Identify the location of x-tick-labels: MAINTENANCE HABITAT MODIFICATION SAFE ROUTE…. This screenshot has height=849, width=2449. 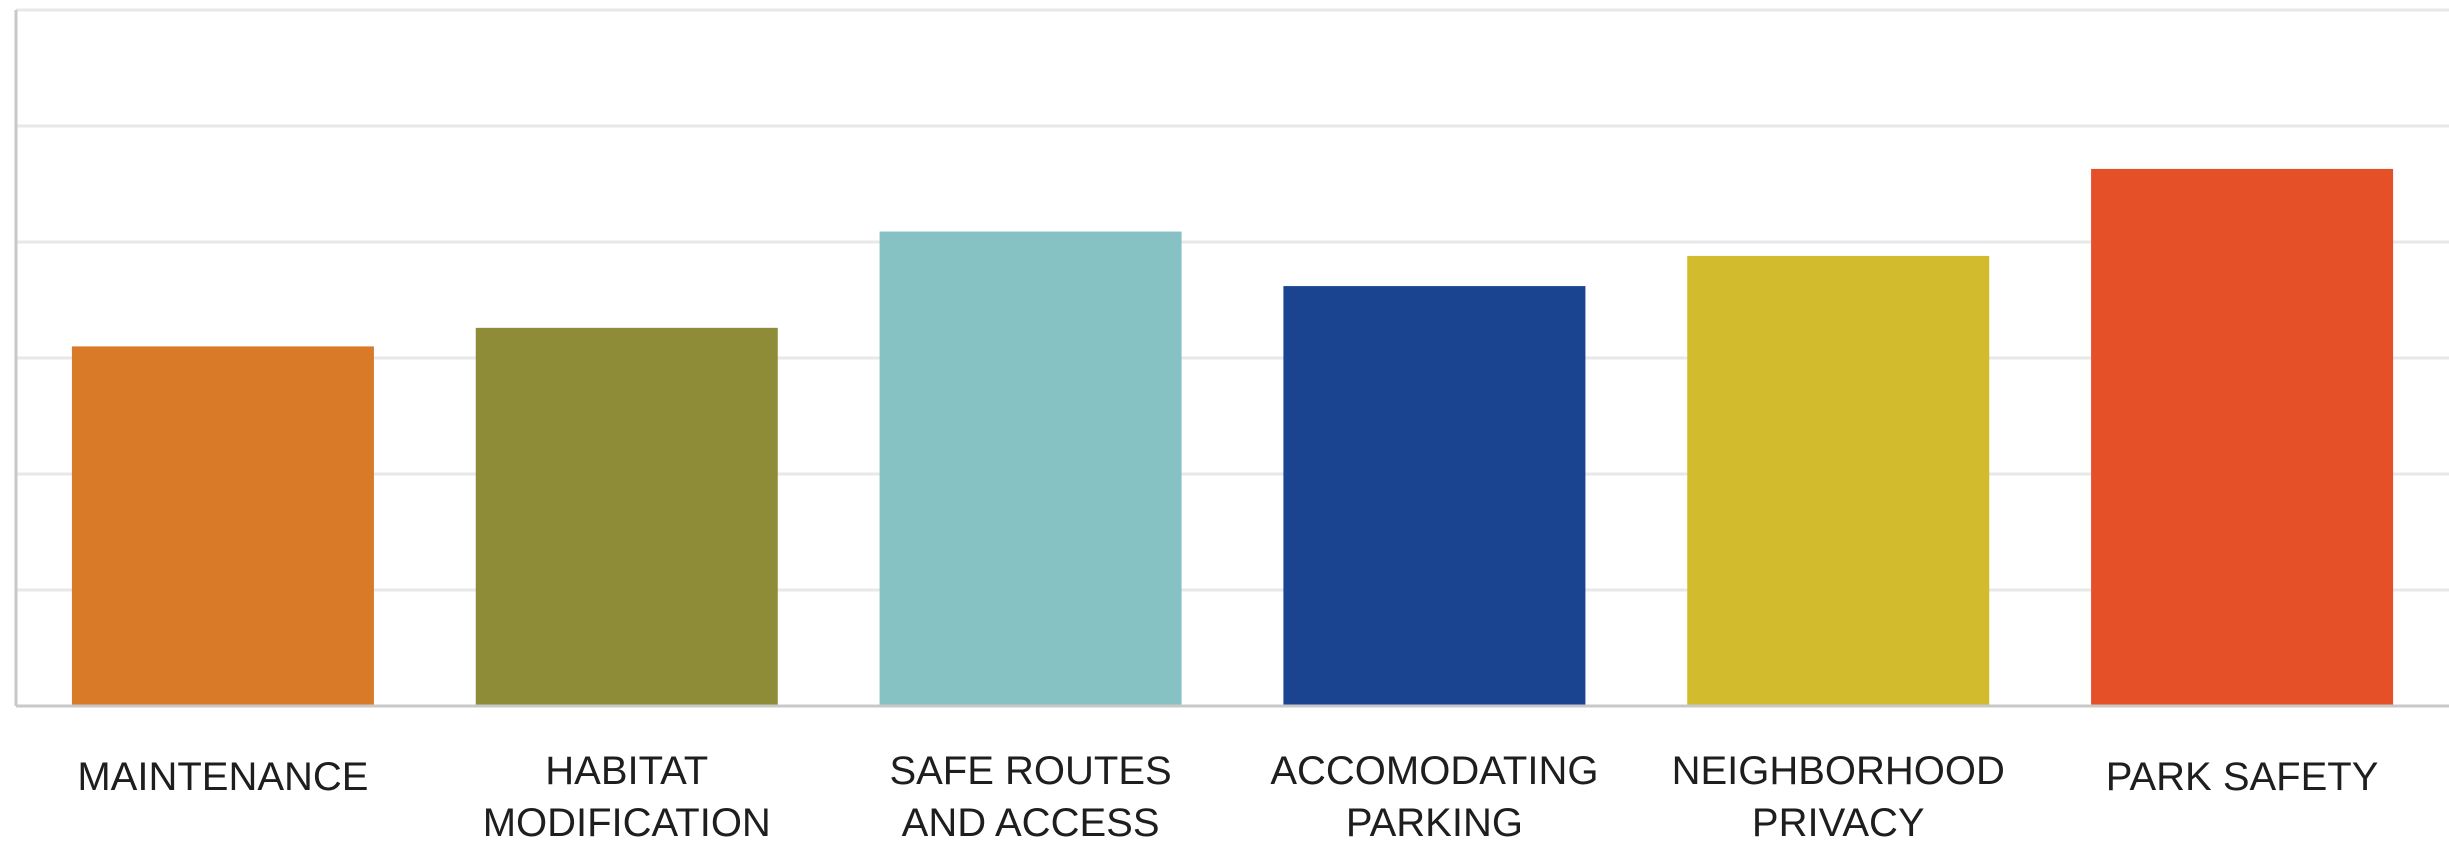
(1227, 797).